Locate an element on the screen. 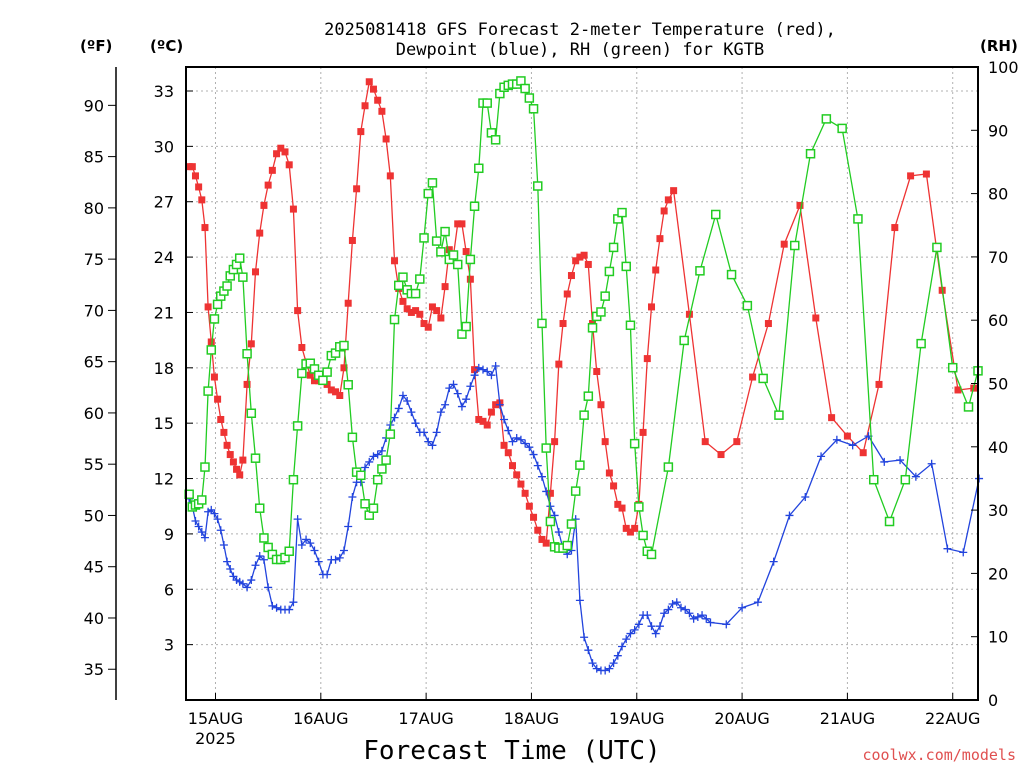  fahrenheit-tick-label: 55 is located at coordinates (94, 464).